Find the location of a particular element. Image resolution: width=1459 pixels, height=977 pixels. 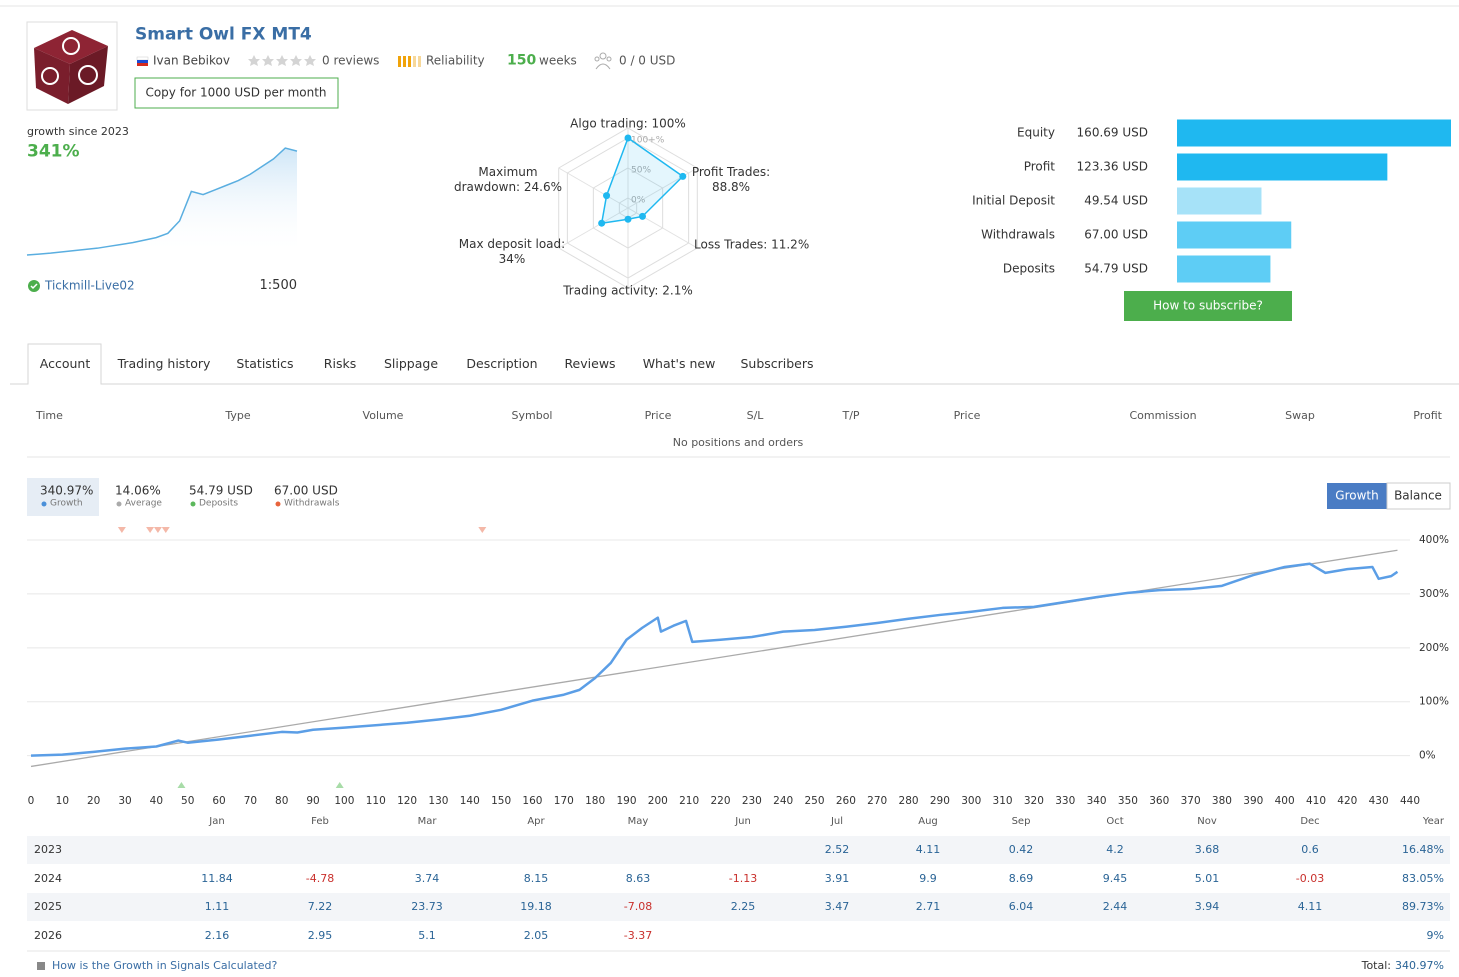

row-year: 2025 is located at coordinates (48, 907).